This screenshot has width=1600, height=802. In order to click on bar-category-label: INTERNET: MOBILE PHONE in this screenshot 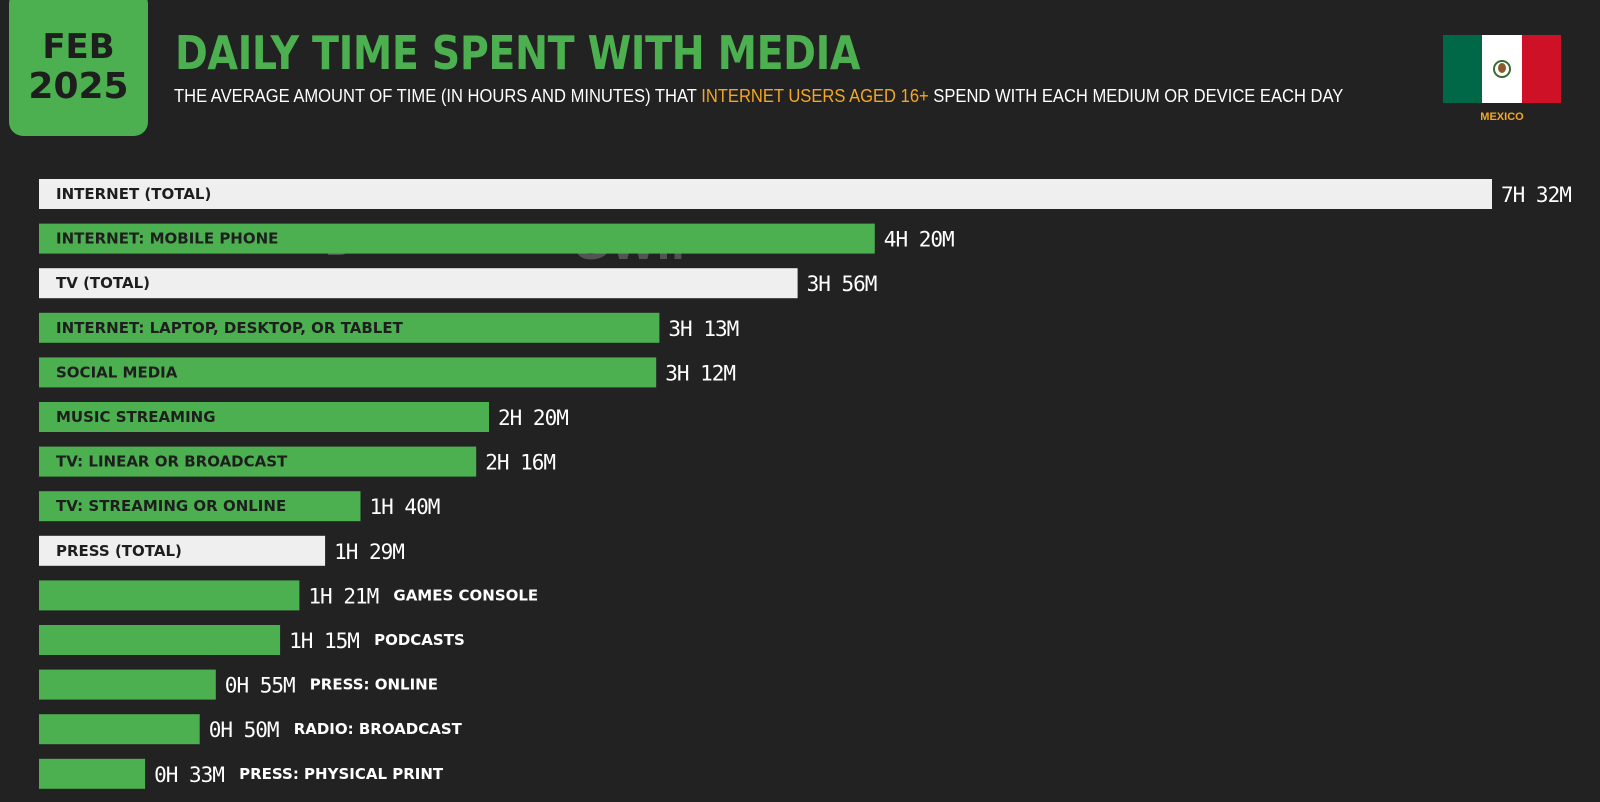, I will do `click(167, 239)`.